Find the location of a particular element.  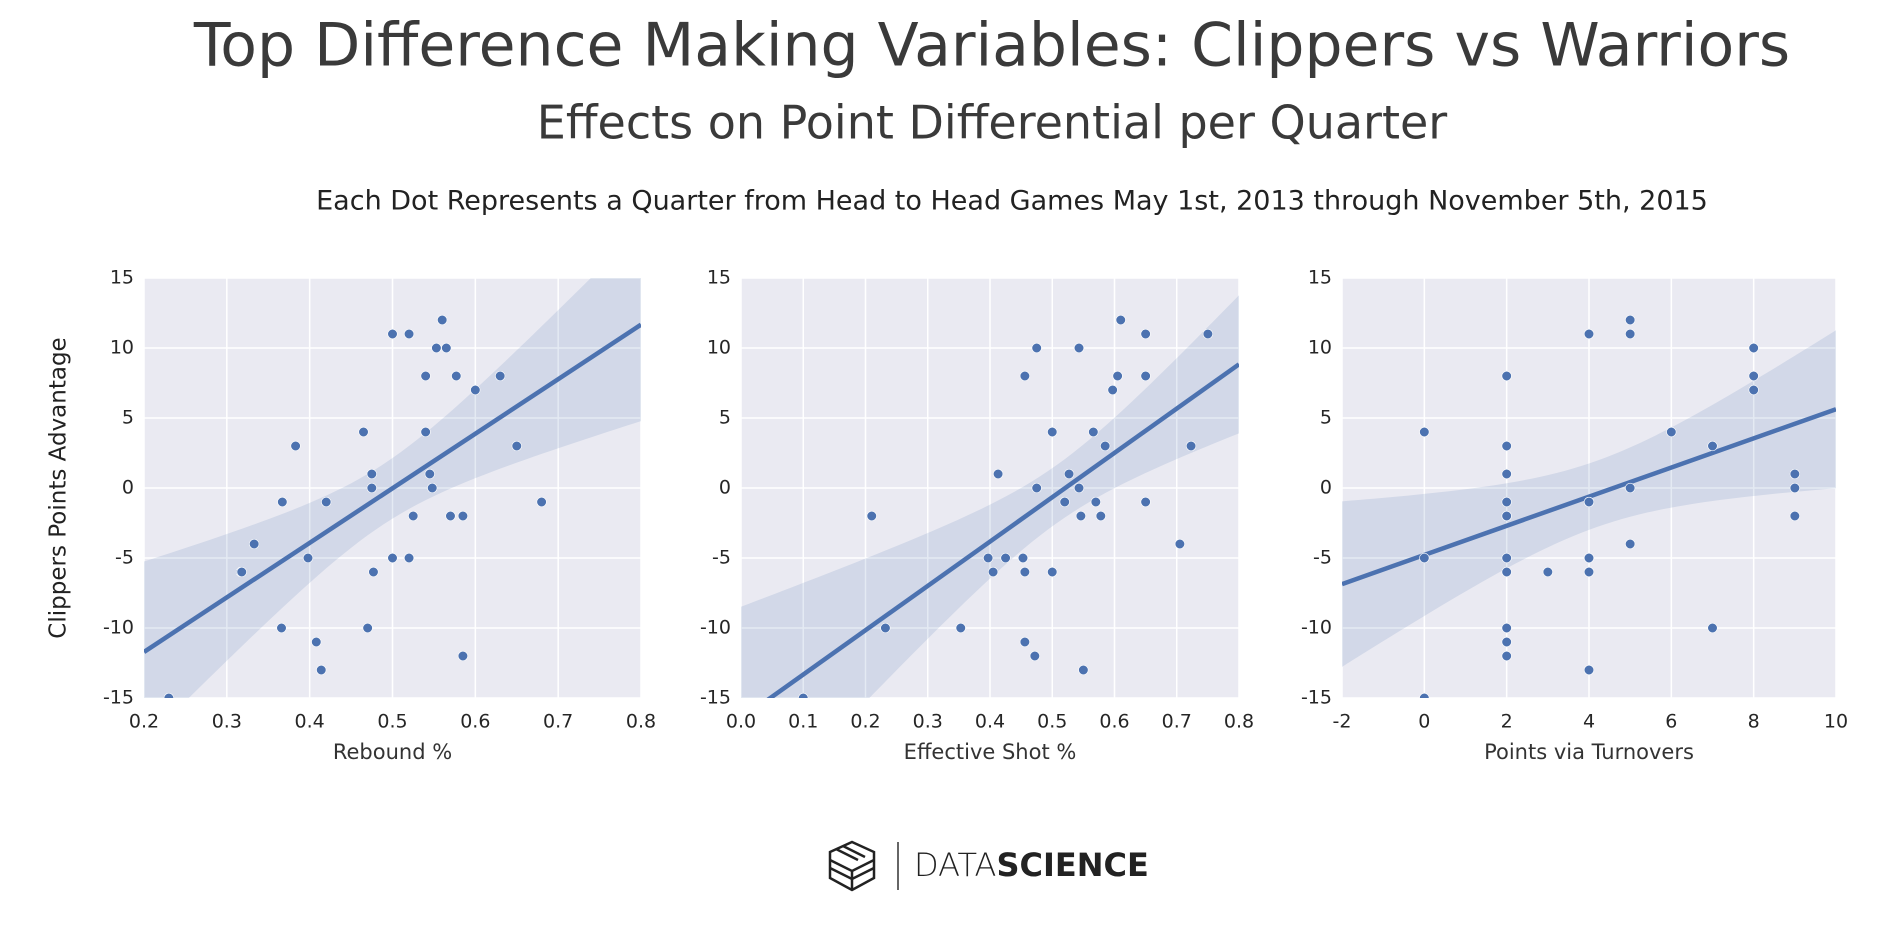

y-tick-label: 5 is located at coordinates (725, 418).